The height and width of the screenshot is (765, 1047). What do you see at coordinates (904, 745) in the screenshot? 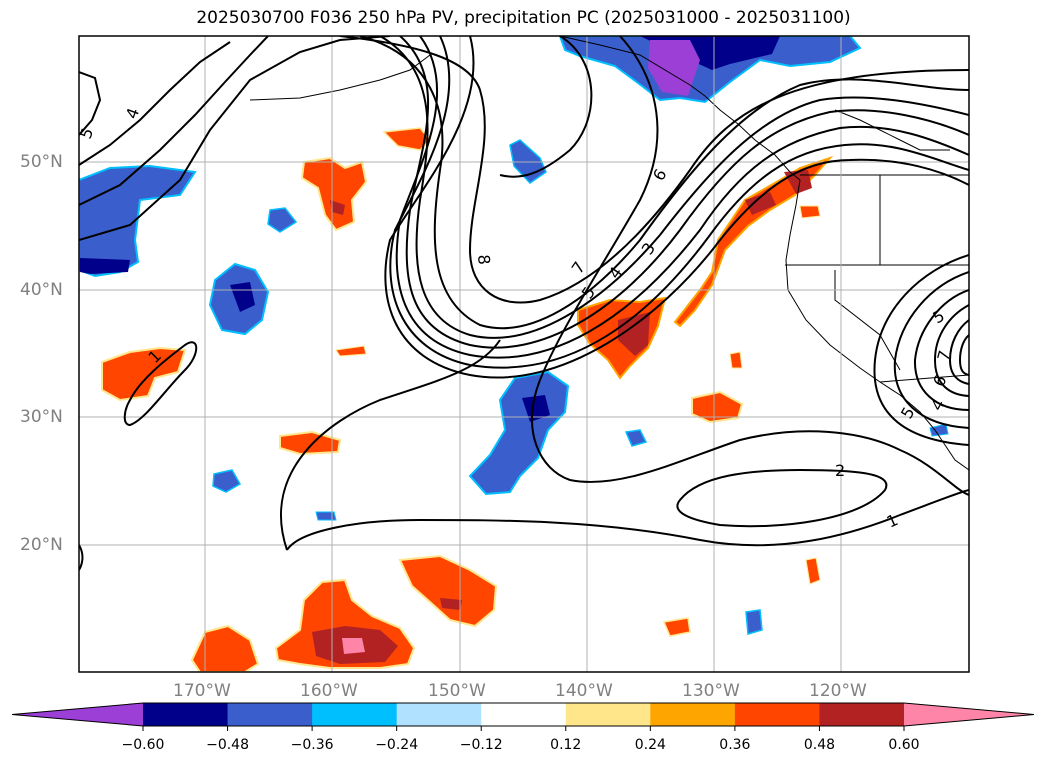
I see `colorbar-tick-label: 0.60` at bounding box center [904, 745].